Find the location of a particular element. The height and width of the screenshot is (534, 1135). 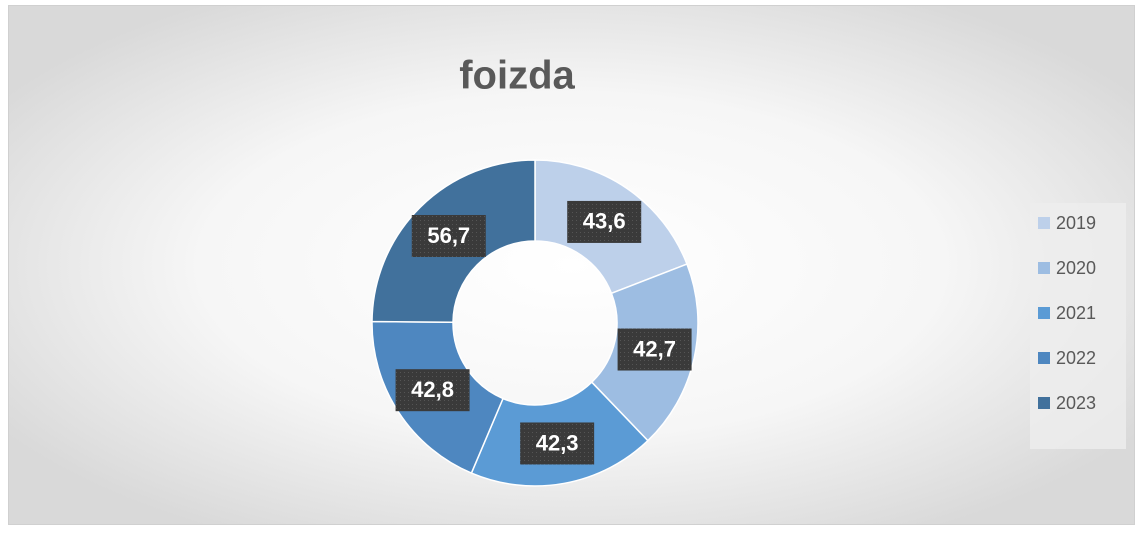

data-label: 43,6 is located at coordinates (604, 221).